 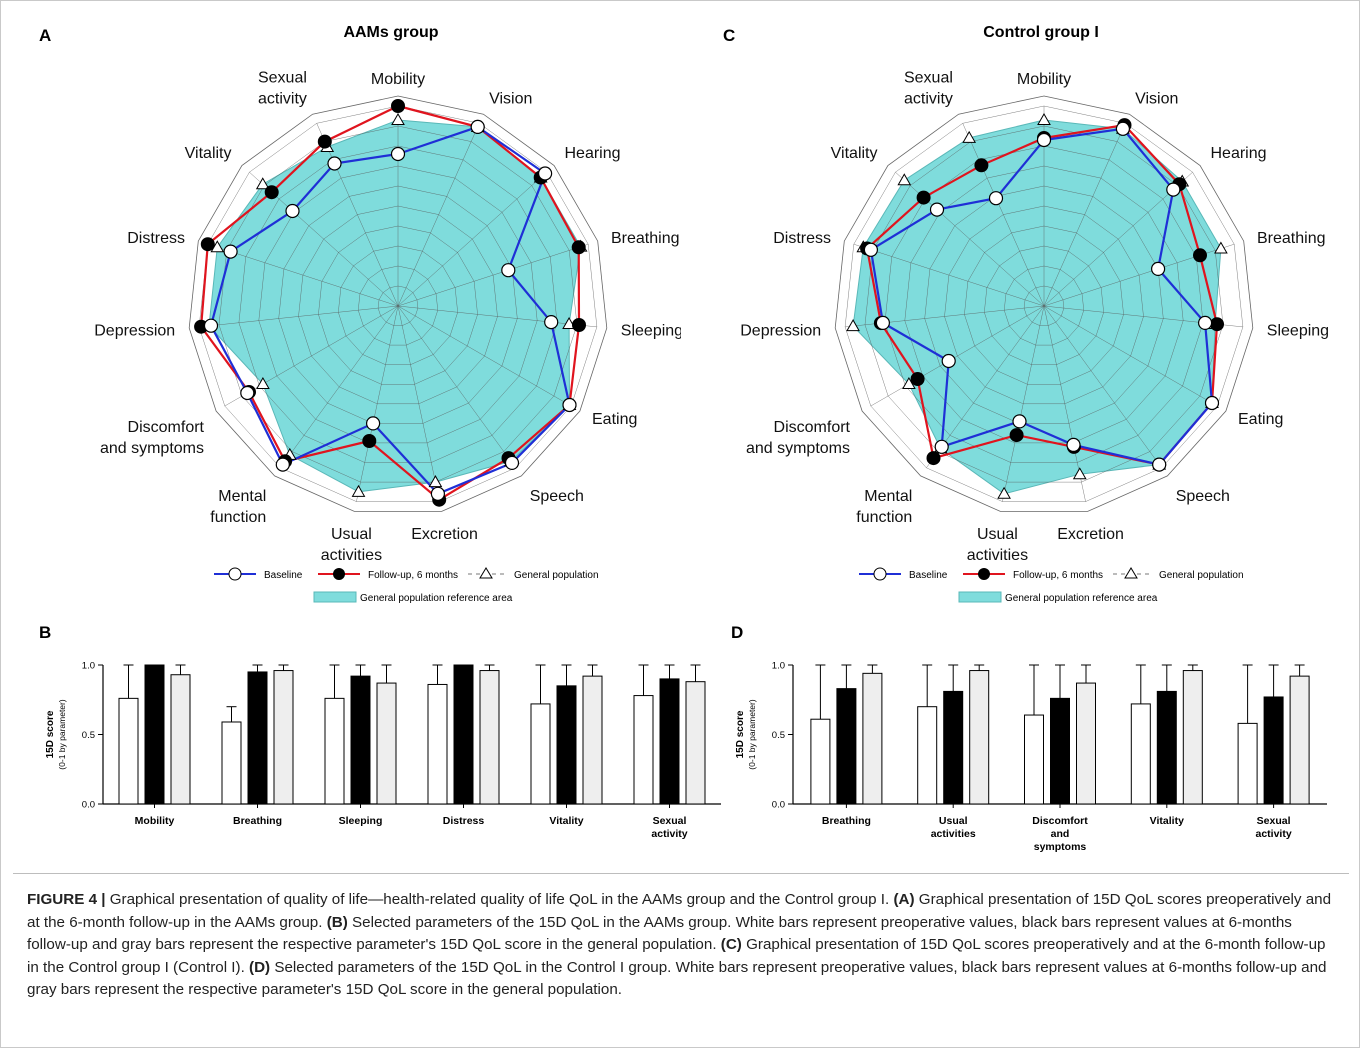 I want to click on x-category-label: Mobility, so click(x=155, y=821).